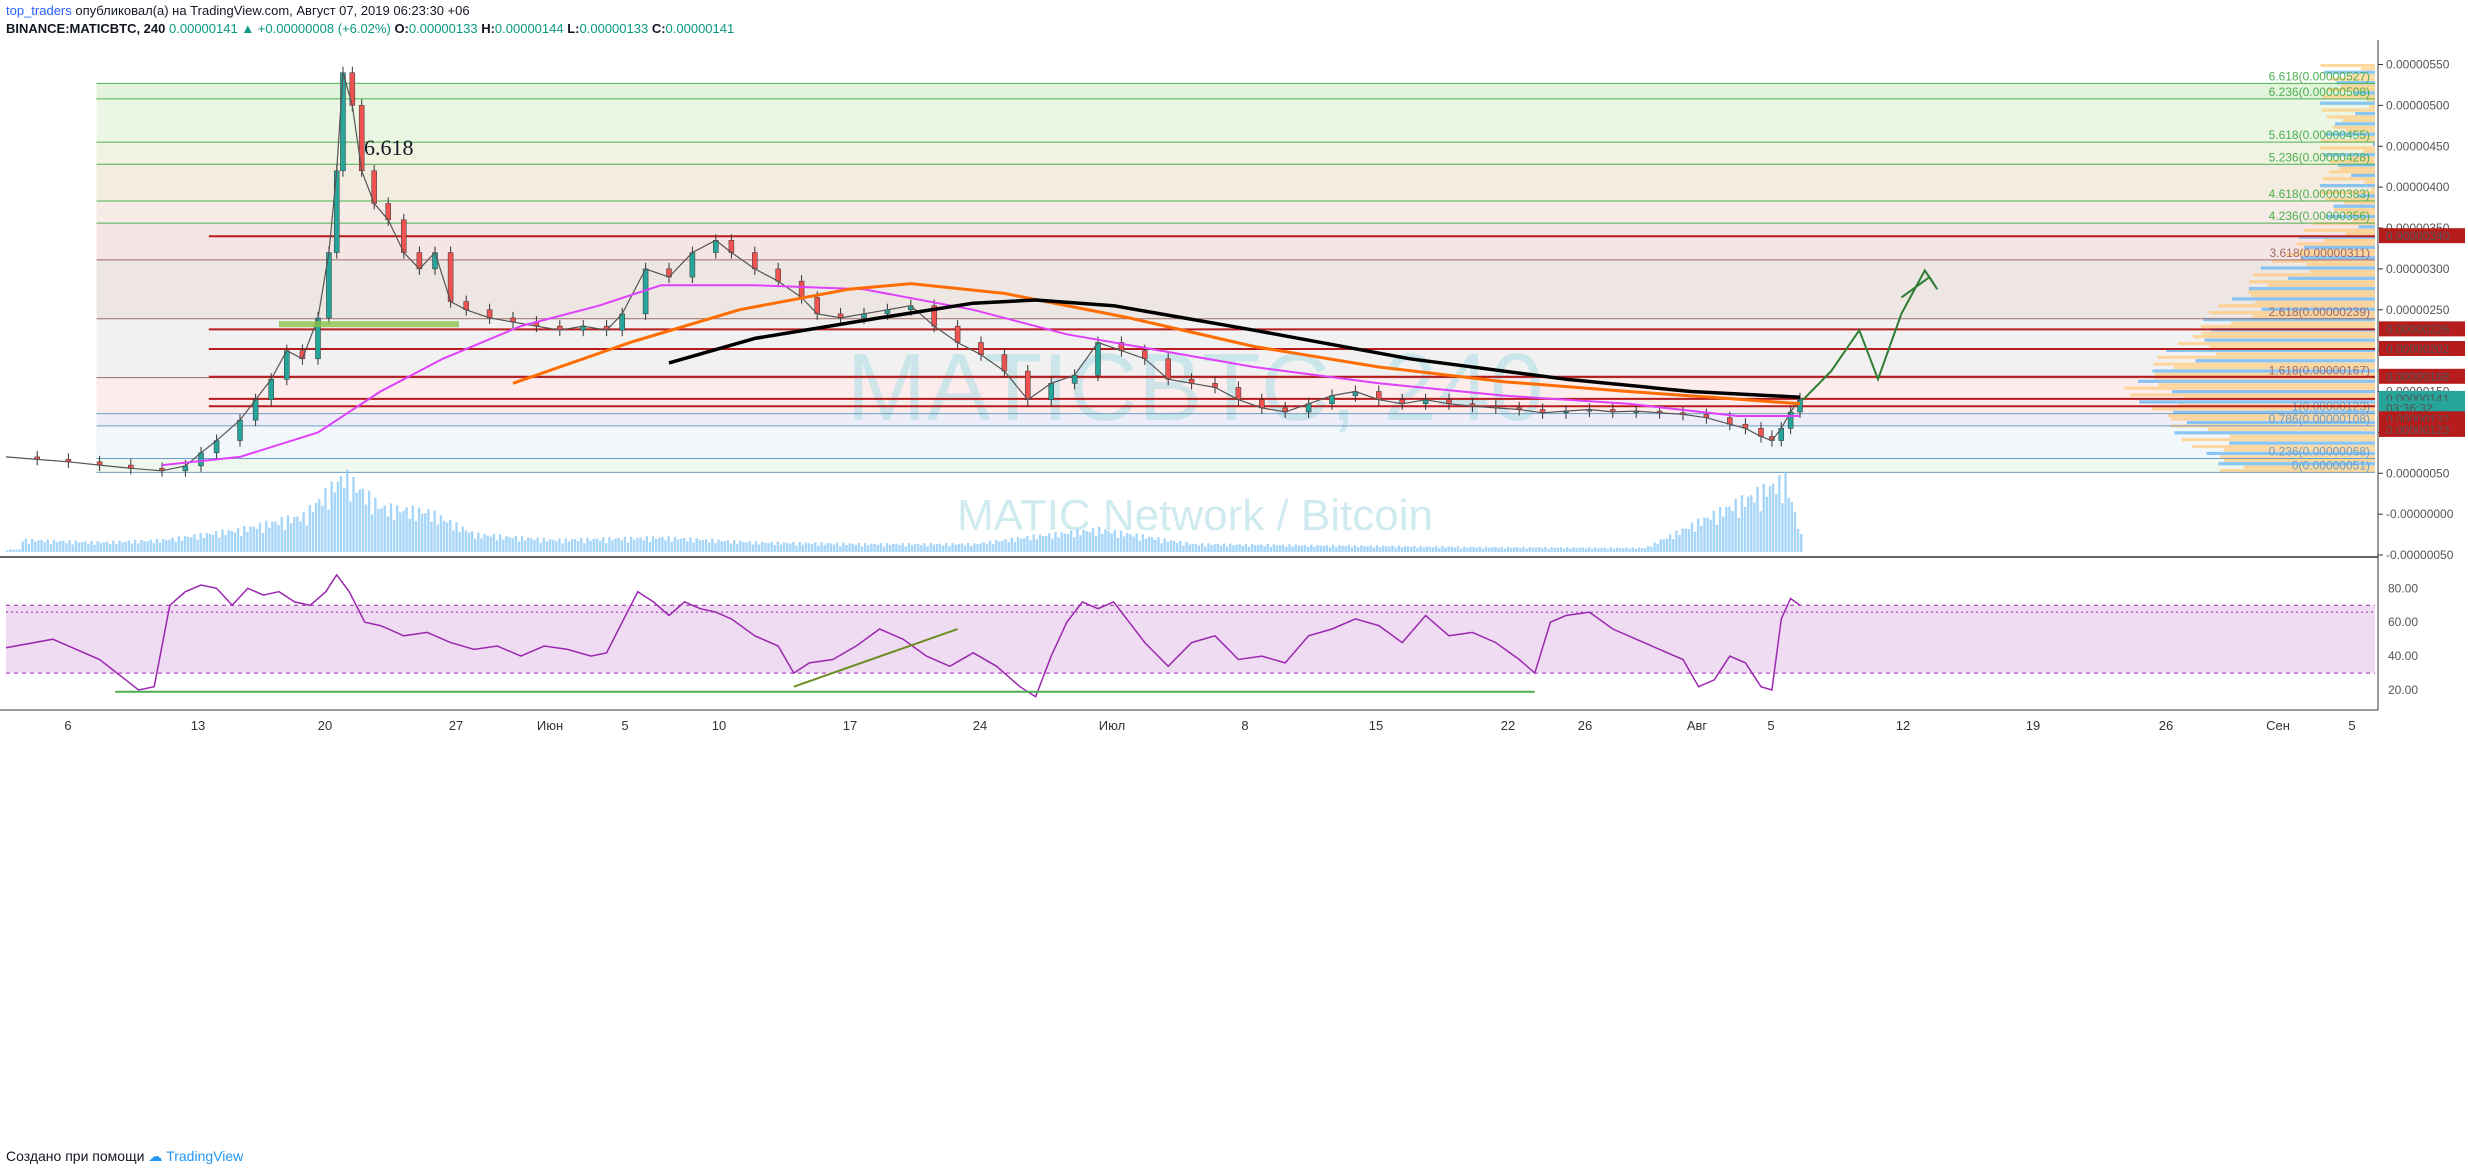 The image size is (2468, 1174). Describe the element at coordinates (2319, 92) in the screenshot. I see `fib-level-label: 6.236(0.00000508)` at that location.